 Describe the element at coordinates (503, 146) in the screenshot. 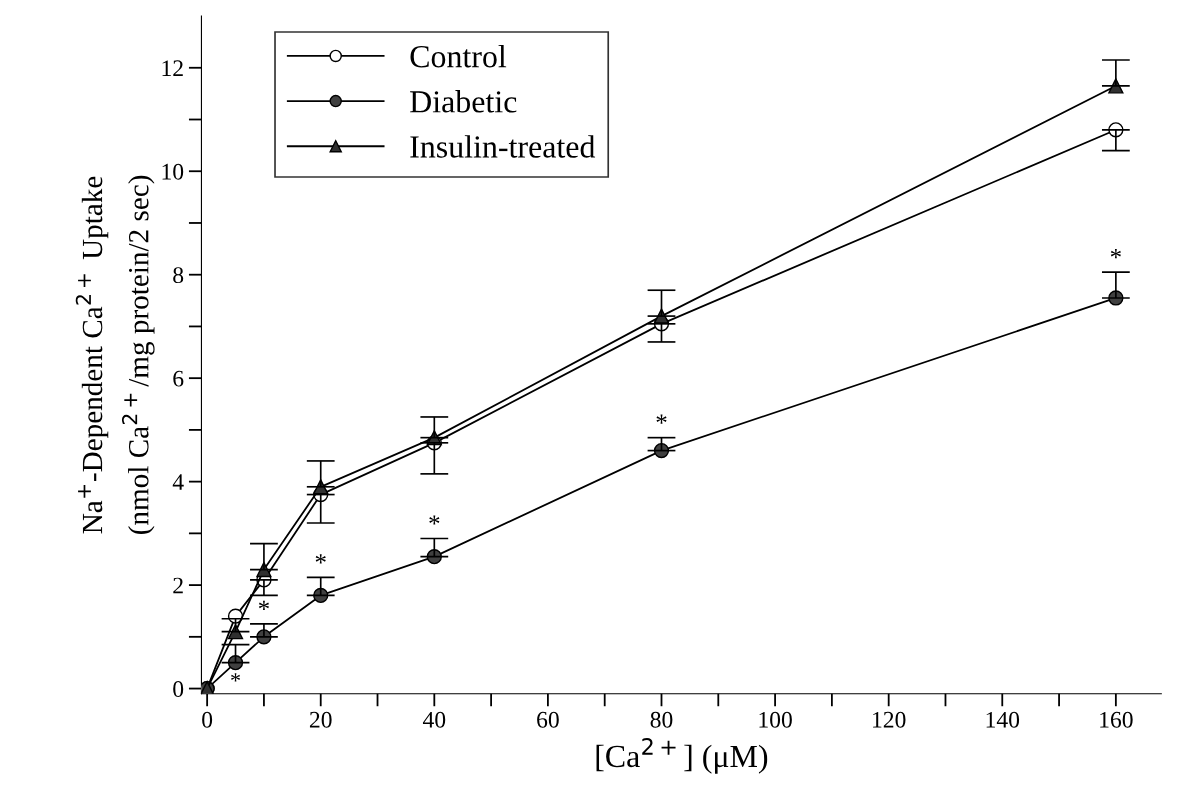

I see `legend-label: Insulin-treated` at that location.